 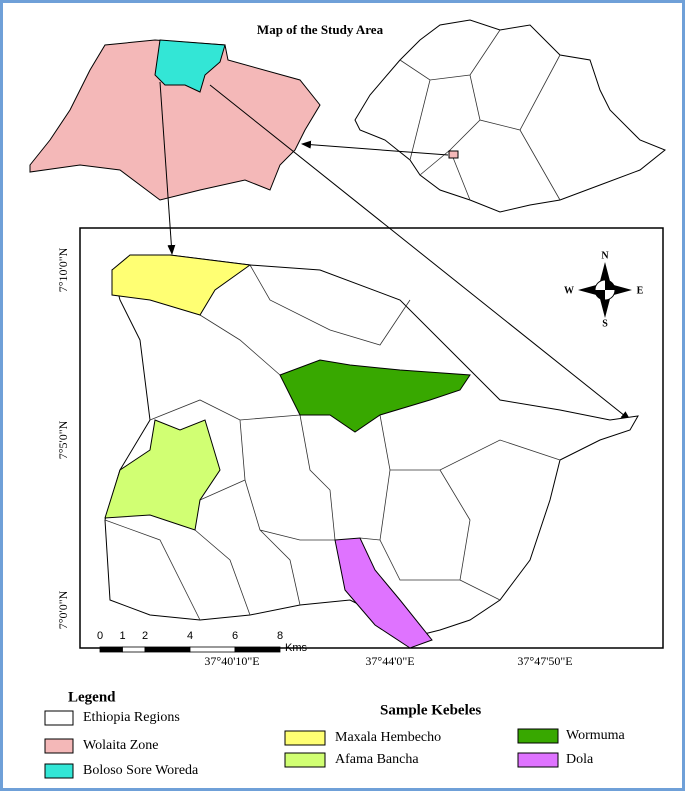 I want to click on ethiopia-outline, so click(x=510, y=116).